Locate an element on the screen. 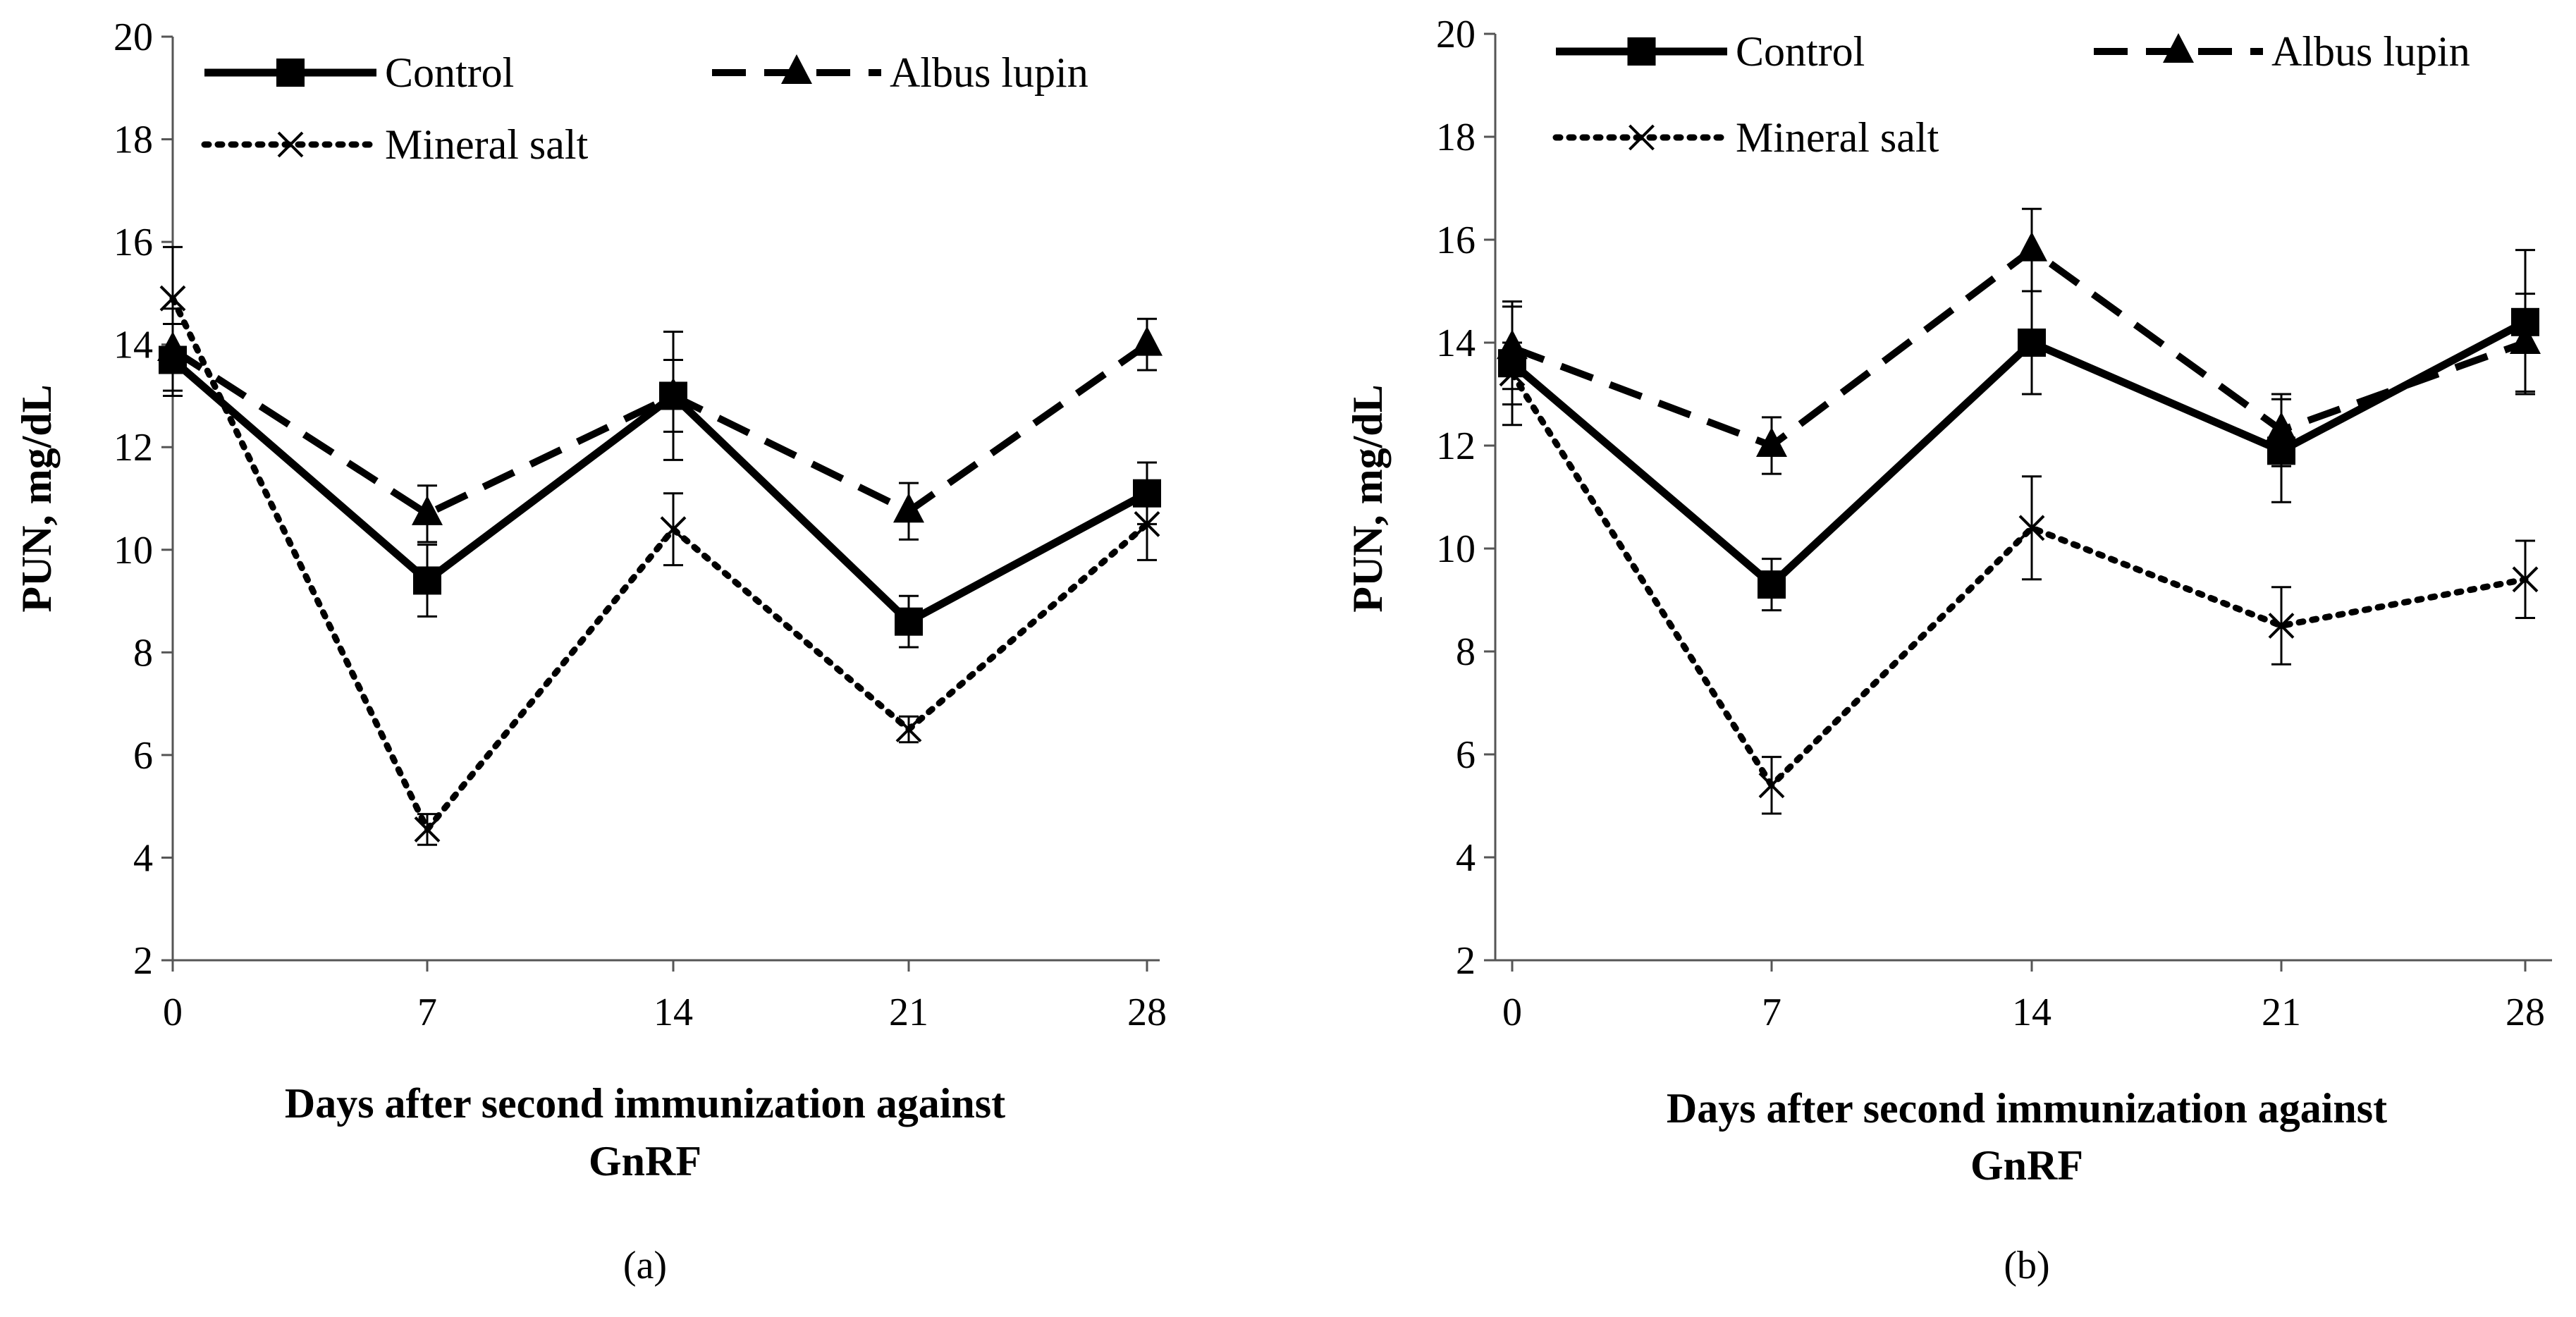 The height and width of the screenshot is (1317, 2576). series-albus-lupin is located at coordinates (2019, 341).